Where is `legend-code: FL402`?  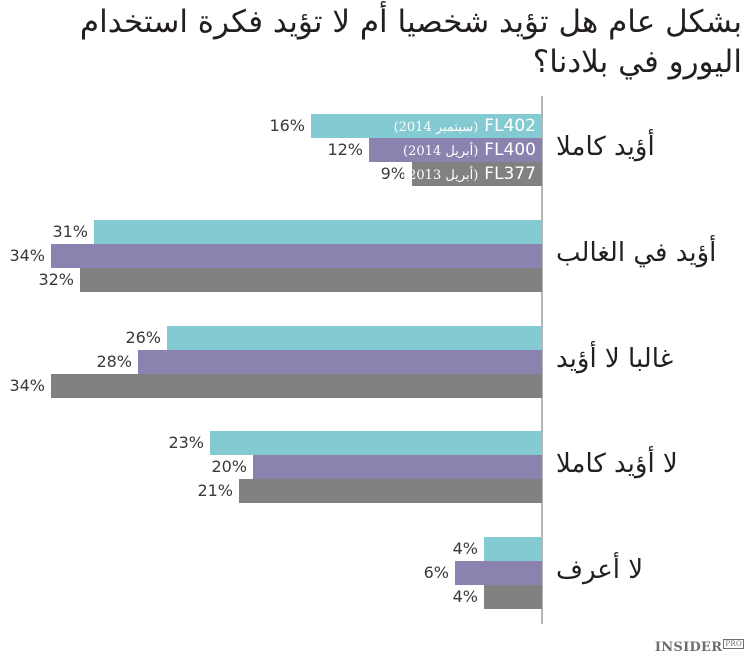
legend-code: FL402 is located at coordinates (510, 126).